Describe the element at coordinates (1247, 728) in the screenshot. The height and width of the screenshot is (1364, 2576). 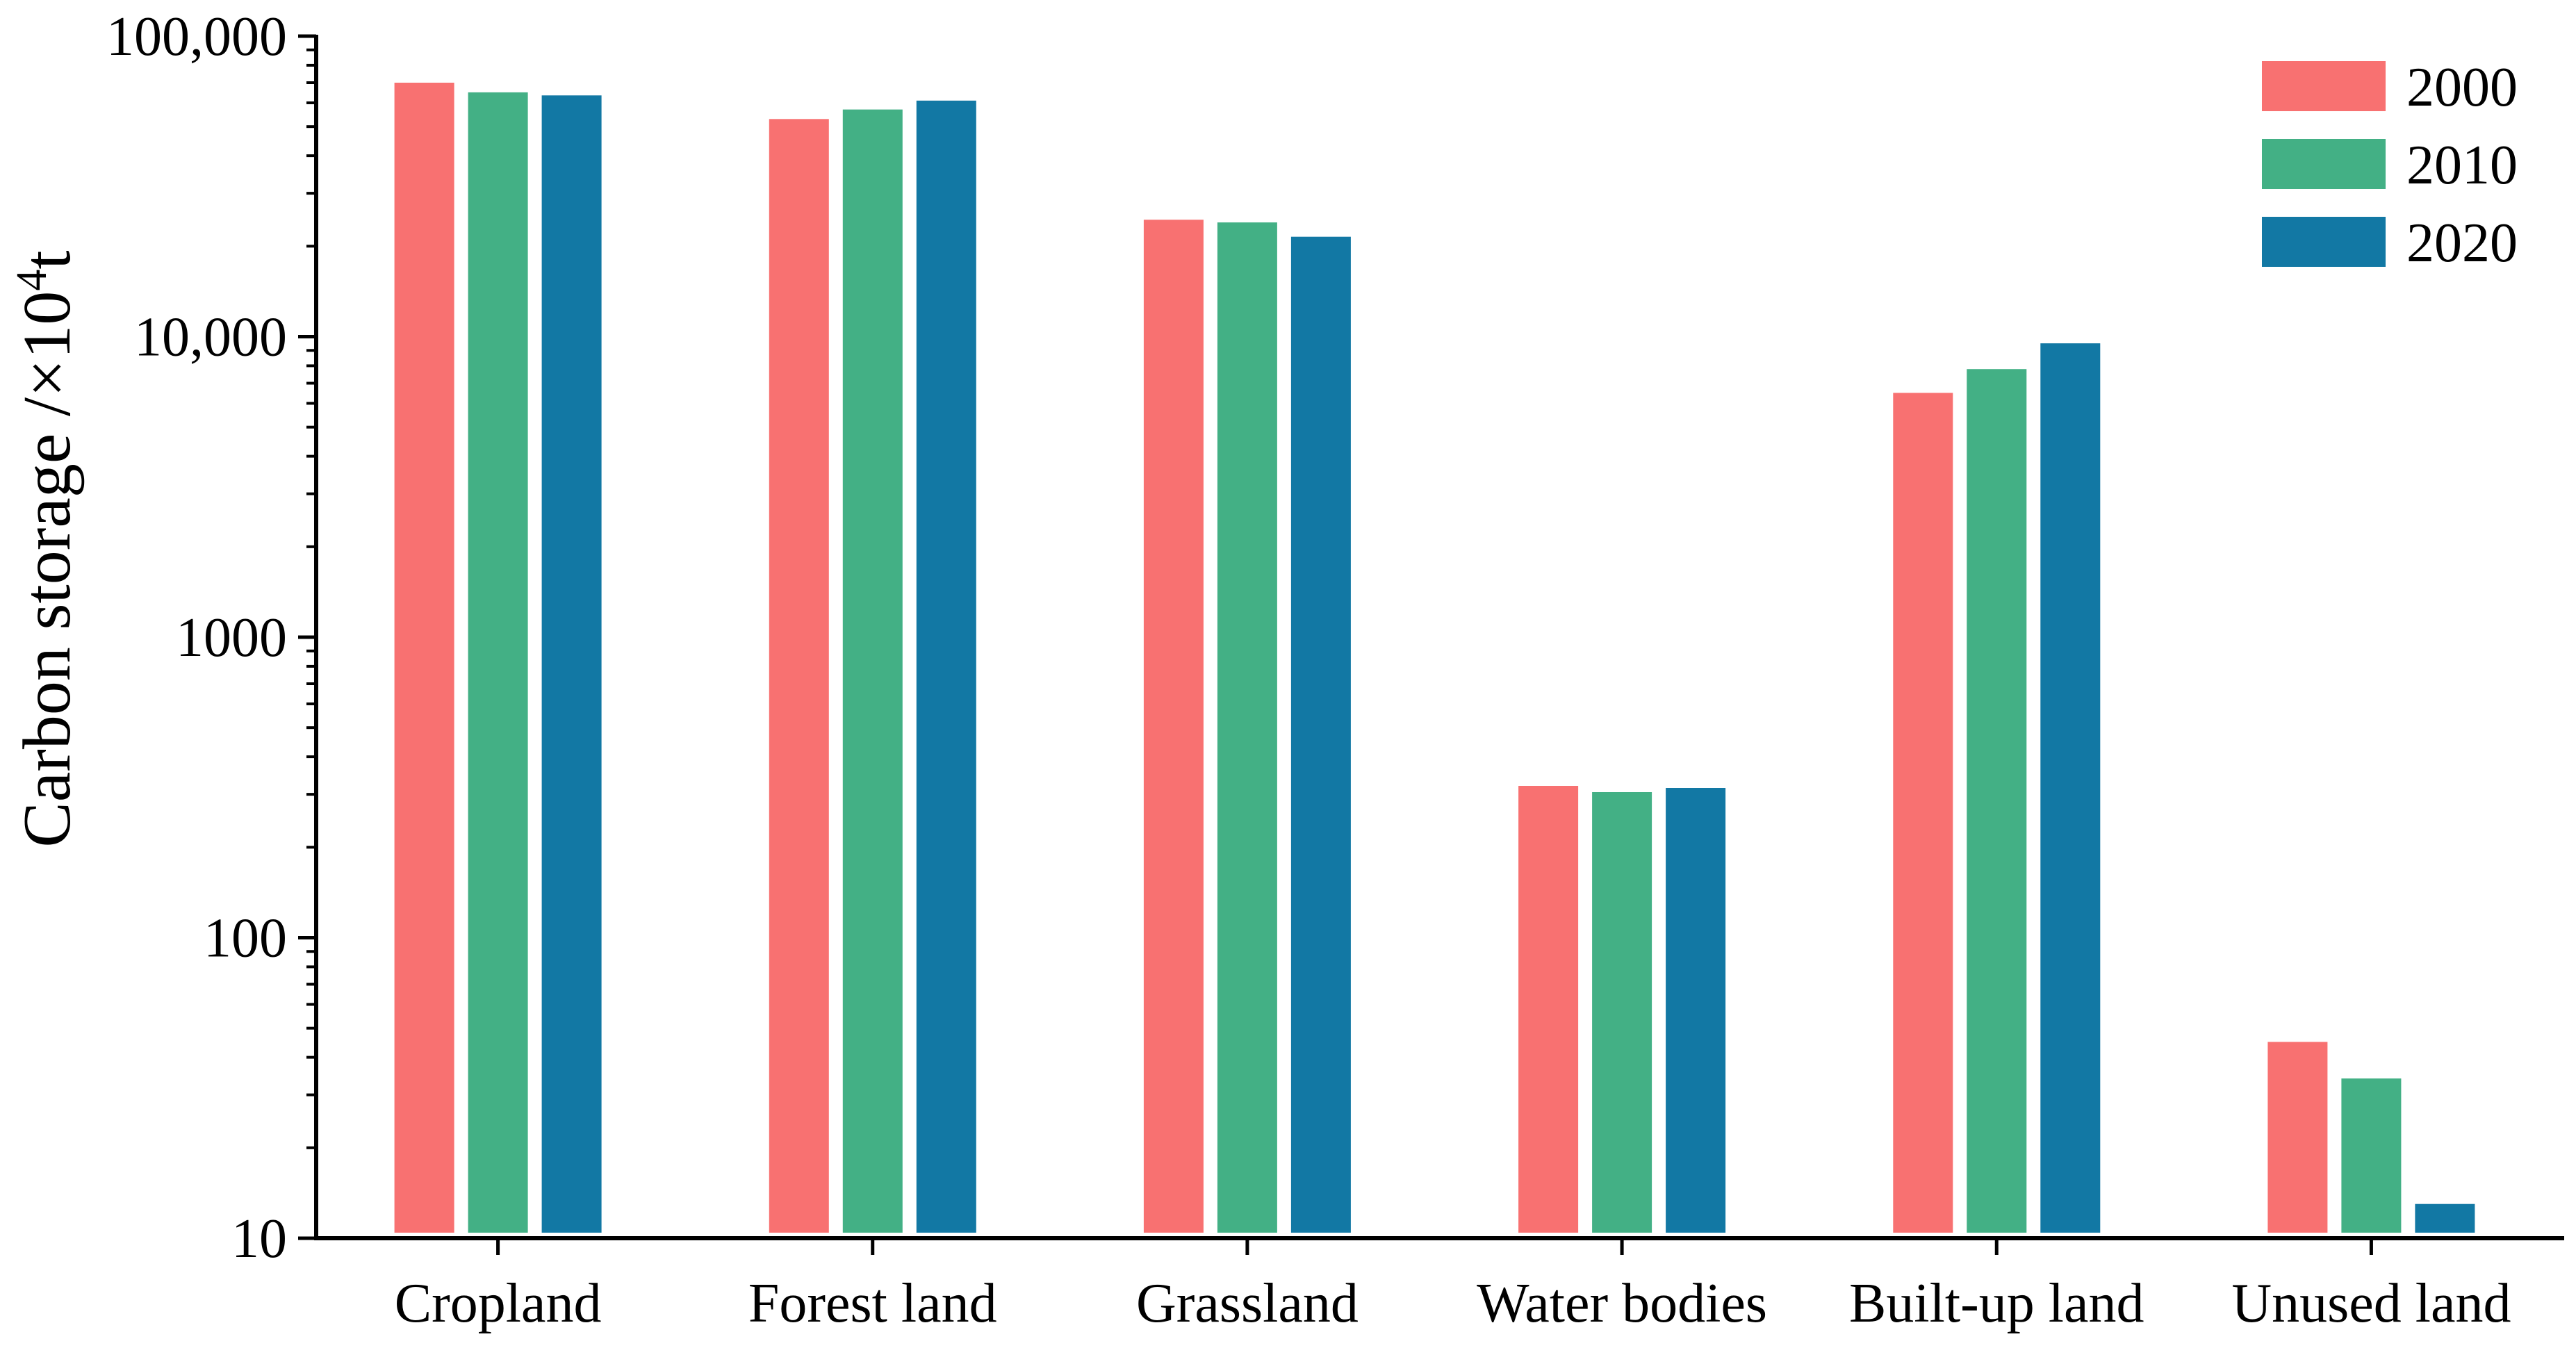
I see `bar-grassland-2010` at that location.